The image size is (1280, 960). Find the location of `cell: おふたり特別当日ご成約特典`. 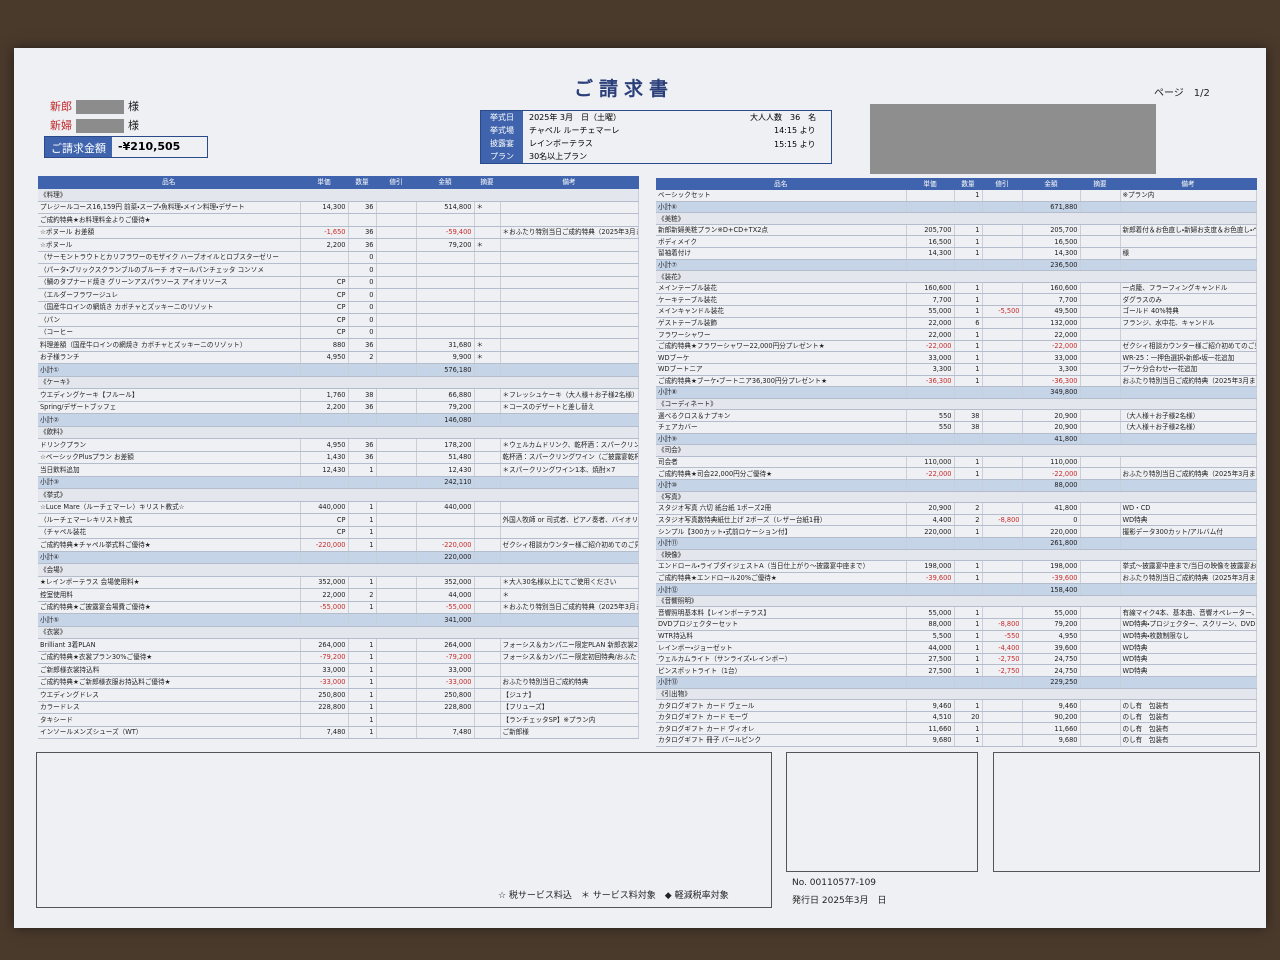

cell: おふたり特別当日ご成約特典 is located at coordinates (569, 682).